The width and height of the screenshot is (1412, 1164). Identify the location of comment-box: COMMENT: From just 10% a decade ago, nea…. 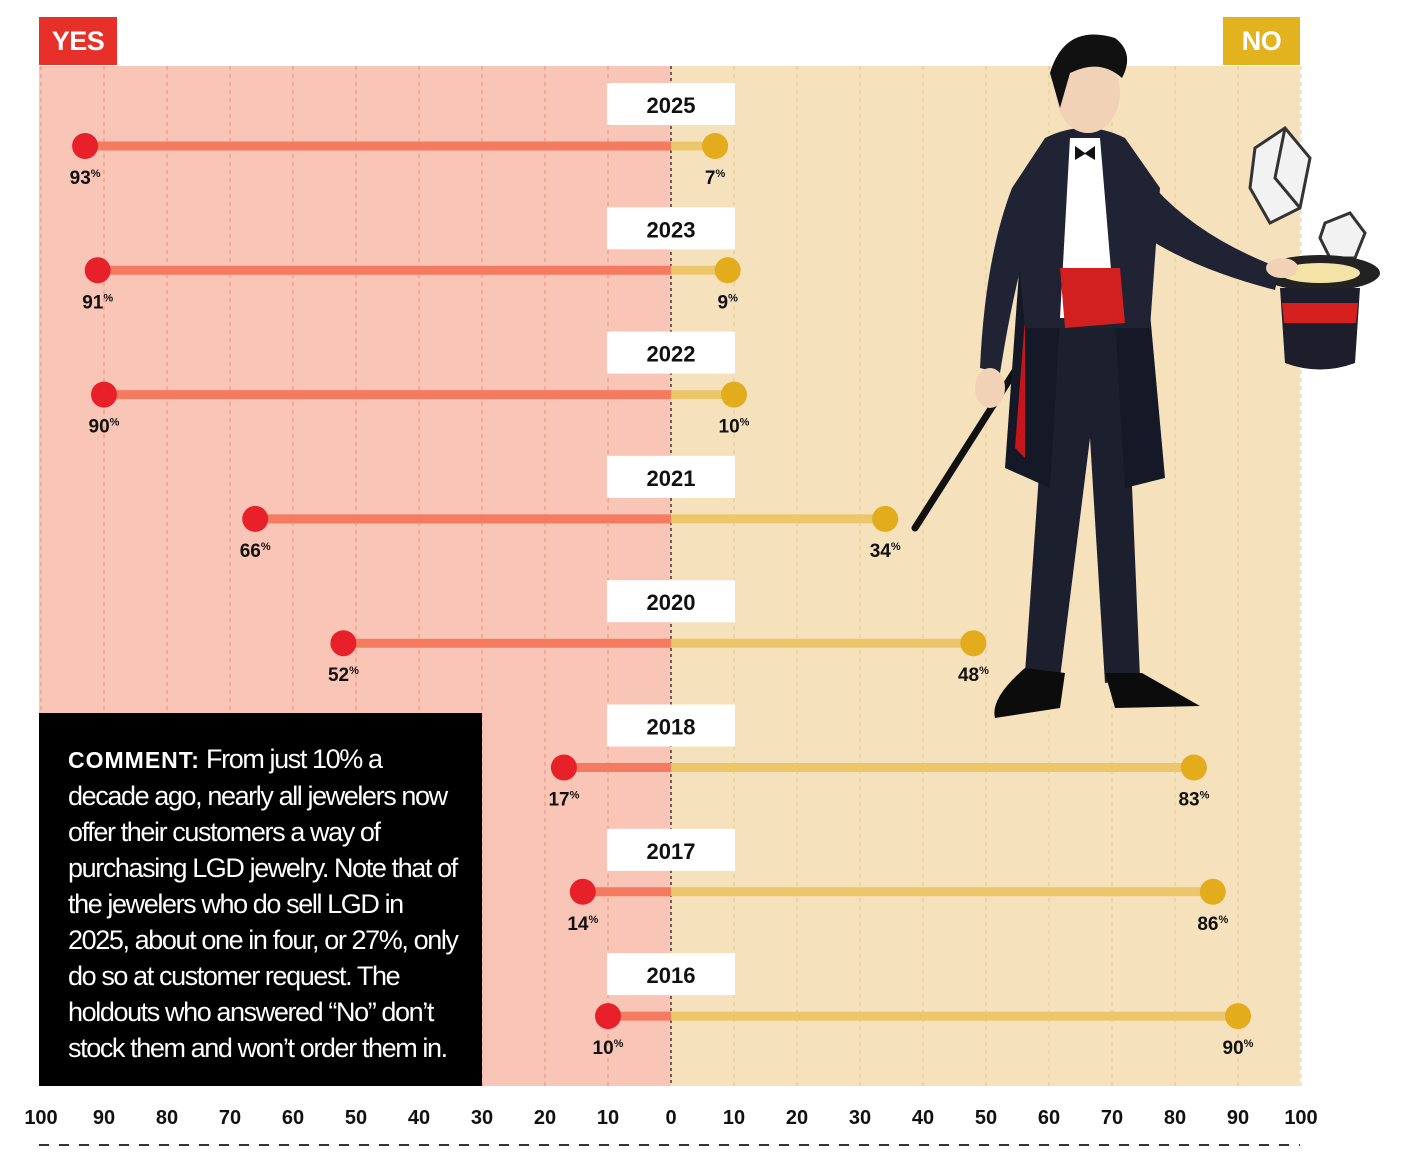
(260, 899).